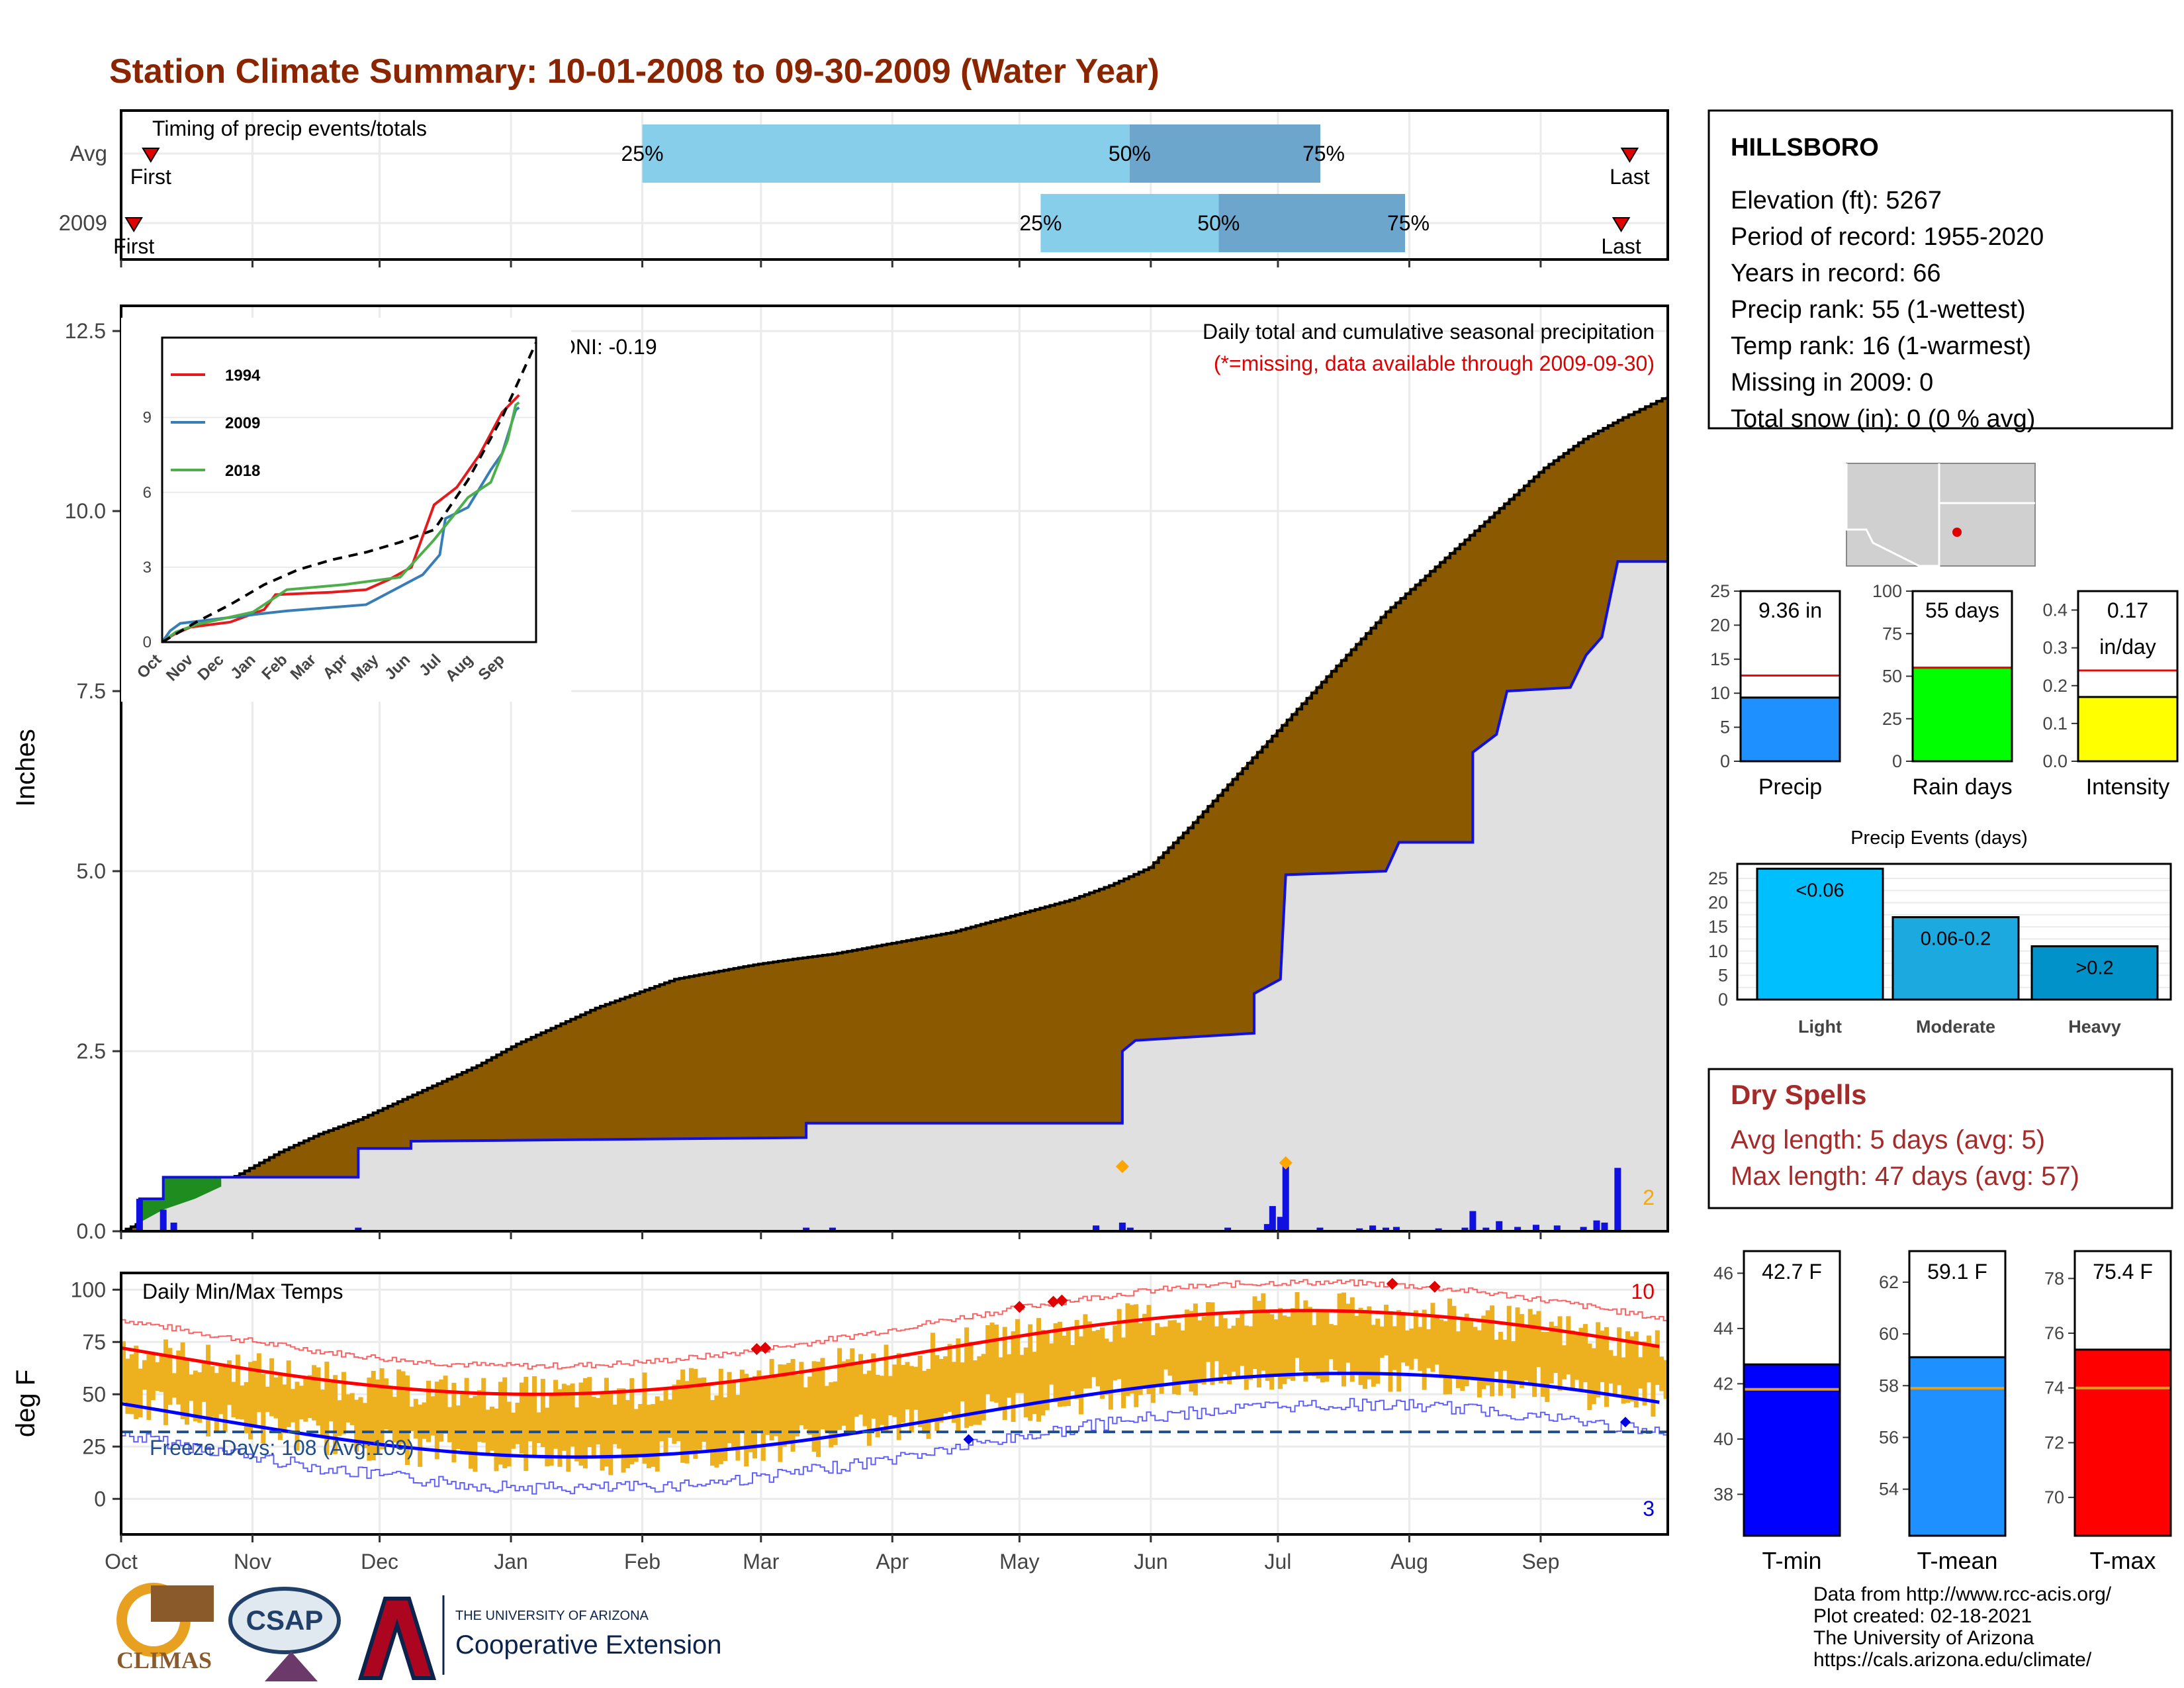 This screenshot has width=2184, height=1688. Describe the element at coordinates (1887, 591) in the screenshot. I see `mini-bar-ytick-label: 100` at that location.